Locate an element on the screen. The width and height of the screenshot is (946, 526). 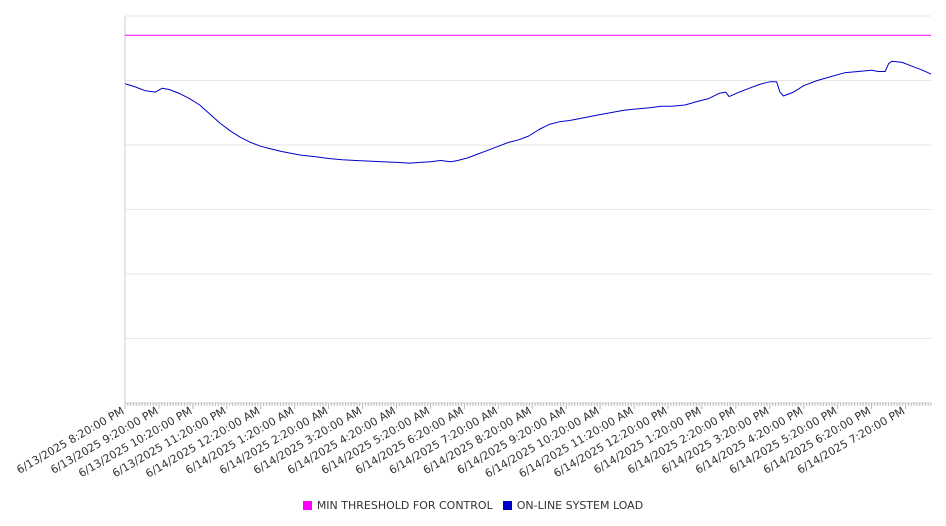
legend-item-threshold: MIN THRESHOLD FOR CONTROL is located at coordinates (397, 505).